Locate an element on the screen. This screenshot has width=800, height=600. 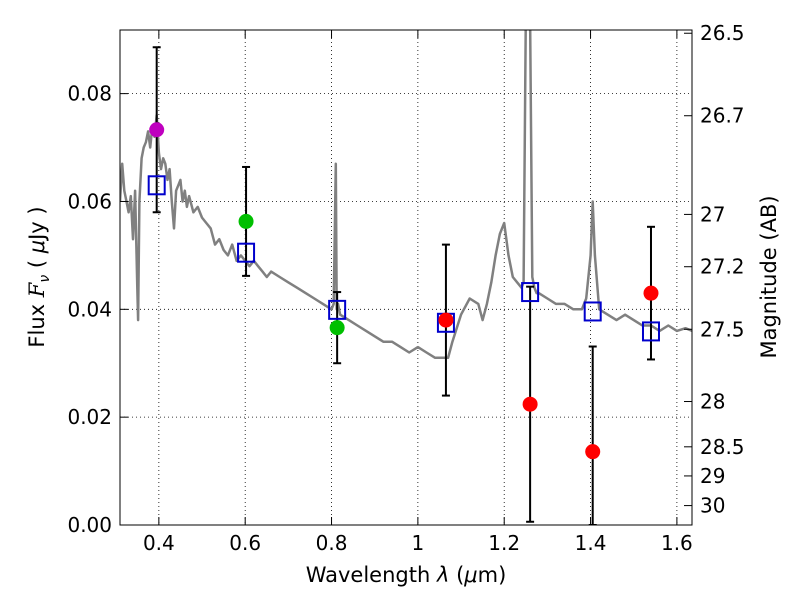
y2-tick-label: 28.5 is located at coordinates (722, 447).